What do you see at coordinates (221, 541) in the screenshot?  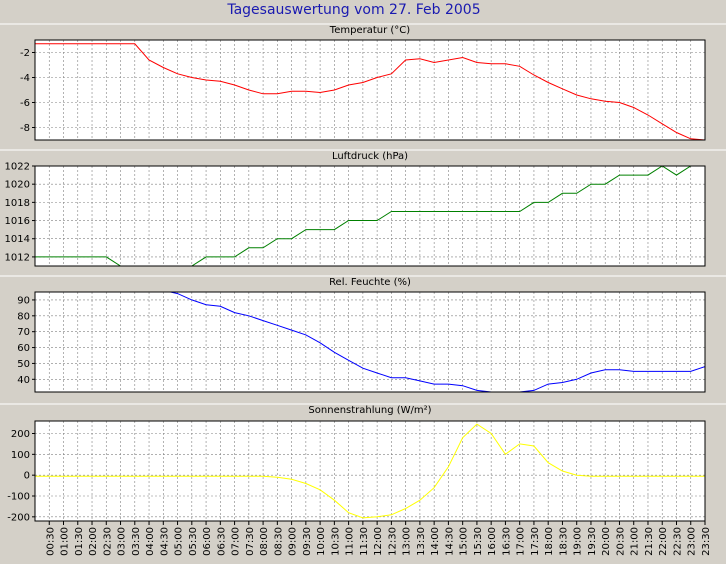 I see `x-tick-label: 06:30` at bounding box center [221, 541].